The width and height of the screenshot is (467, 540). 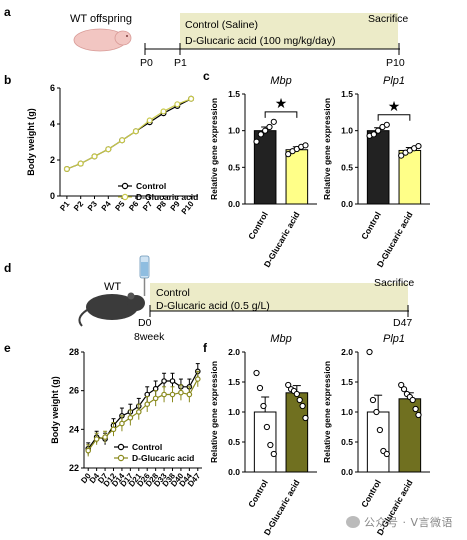 I want to click on tick-label-p1: P1, so click(x=180, y=63).